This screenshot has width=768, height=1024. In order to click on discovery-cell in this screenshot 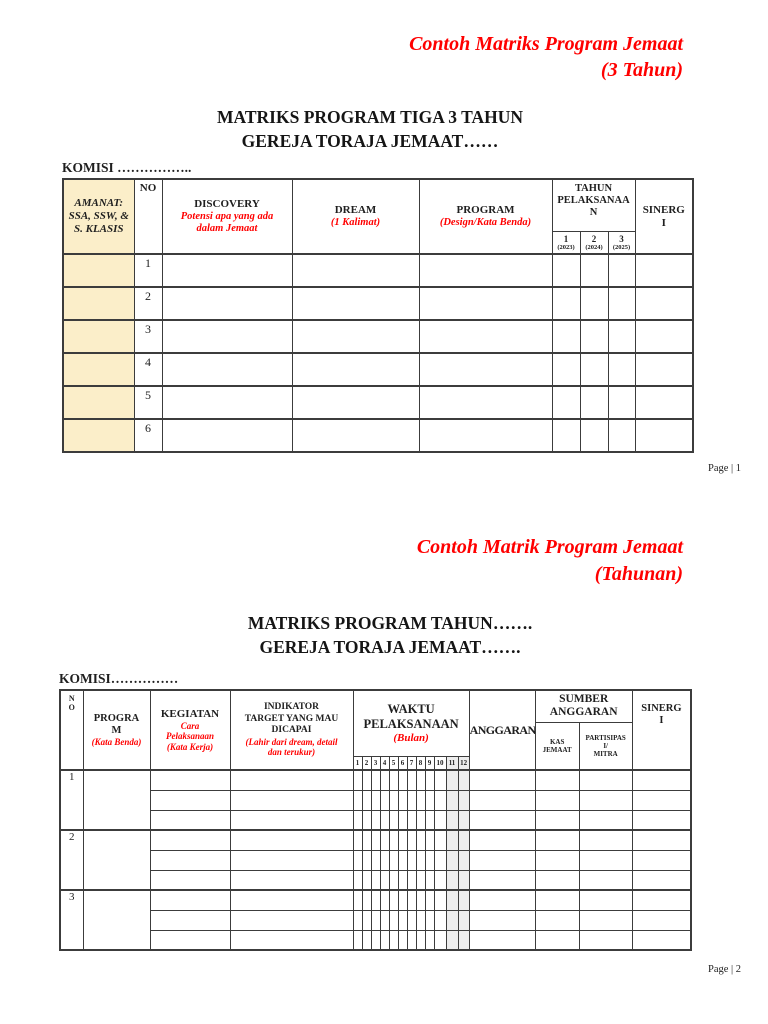, I will do `click(227, 402)`.